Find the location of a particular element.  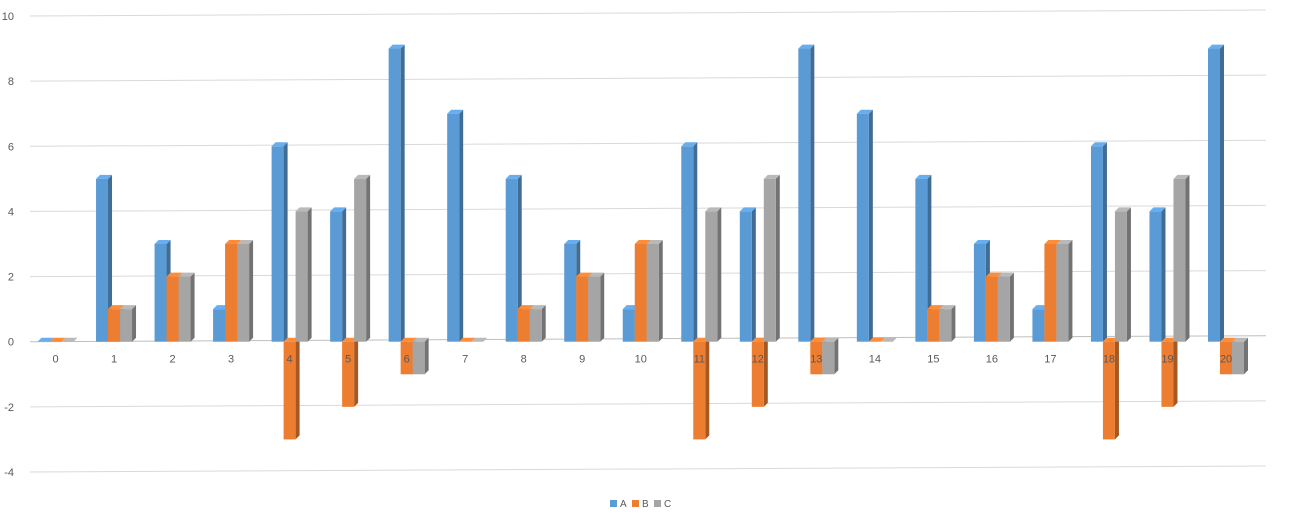

x-tick-label: 14 is located at coordinates (875, 360).